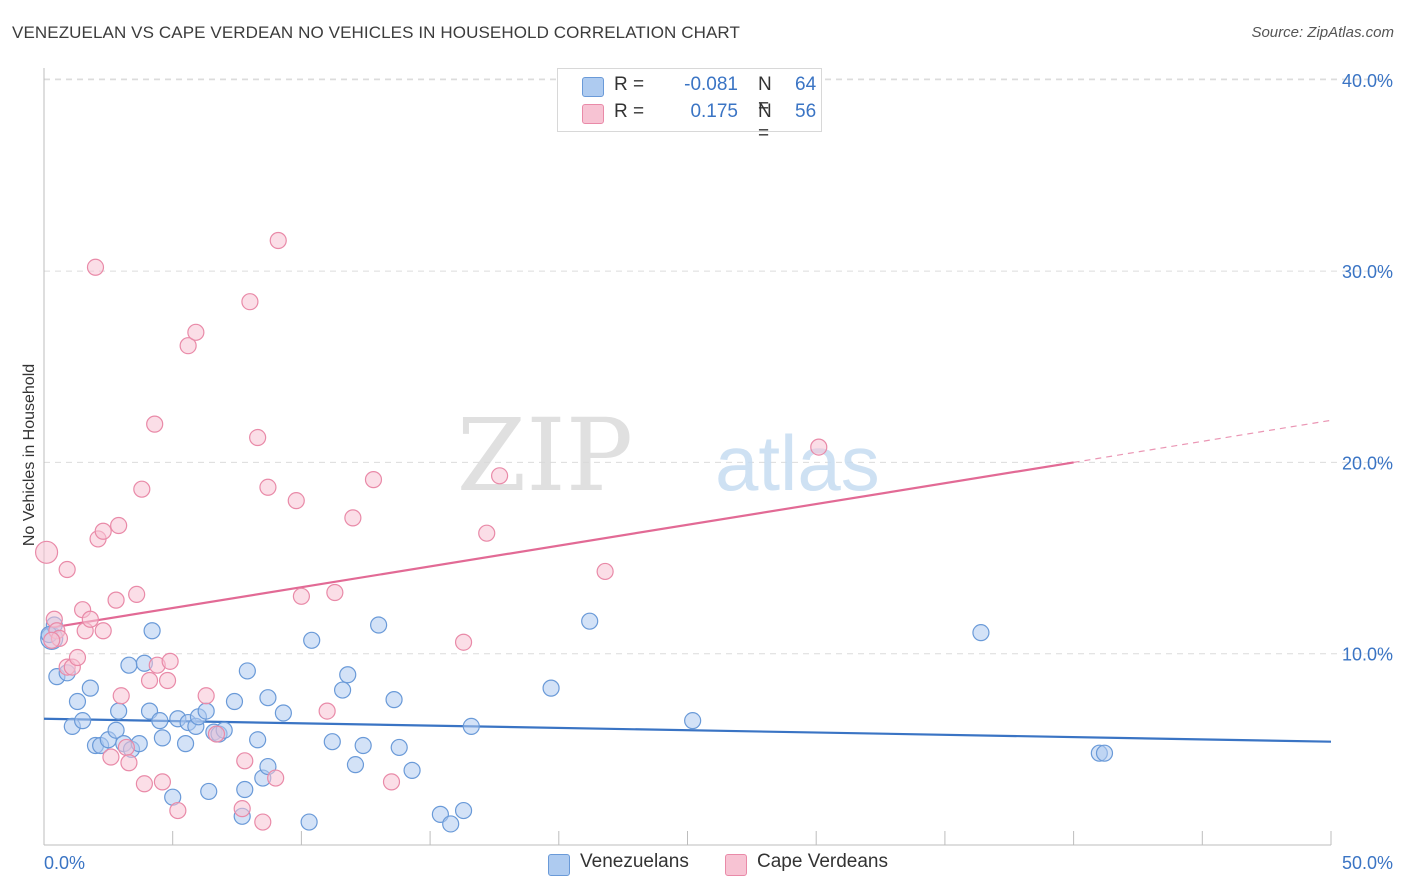  What do you see at coordinates (1367, 272) in the screenshot?
I see `y-tick-label: 30.0%` at bounding box center [1367, 272].